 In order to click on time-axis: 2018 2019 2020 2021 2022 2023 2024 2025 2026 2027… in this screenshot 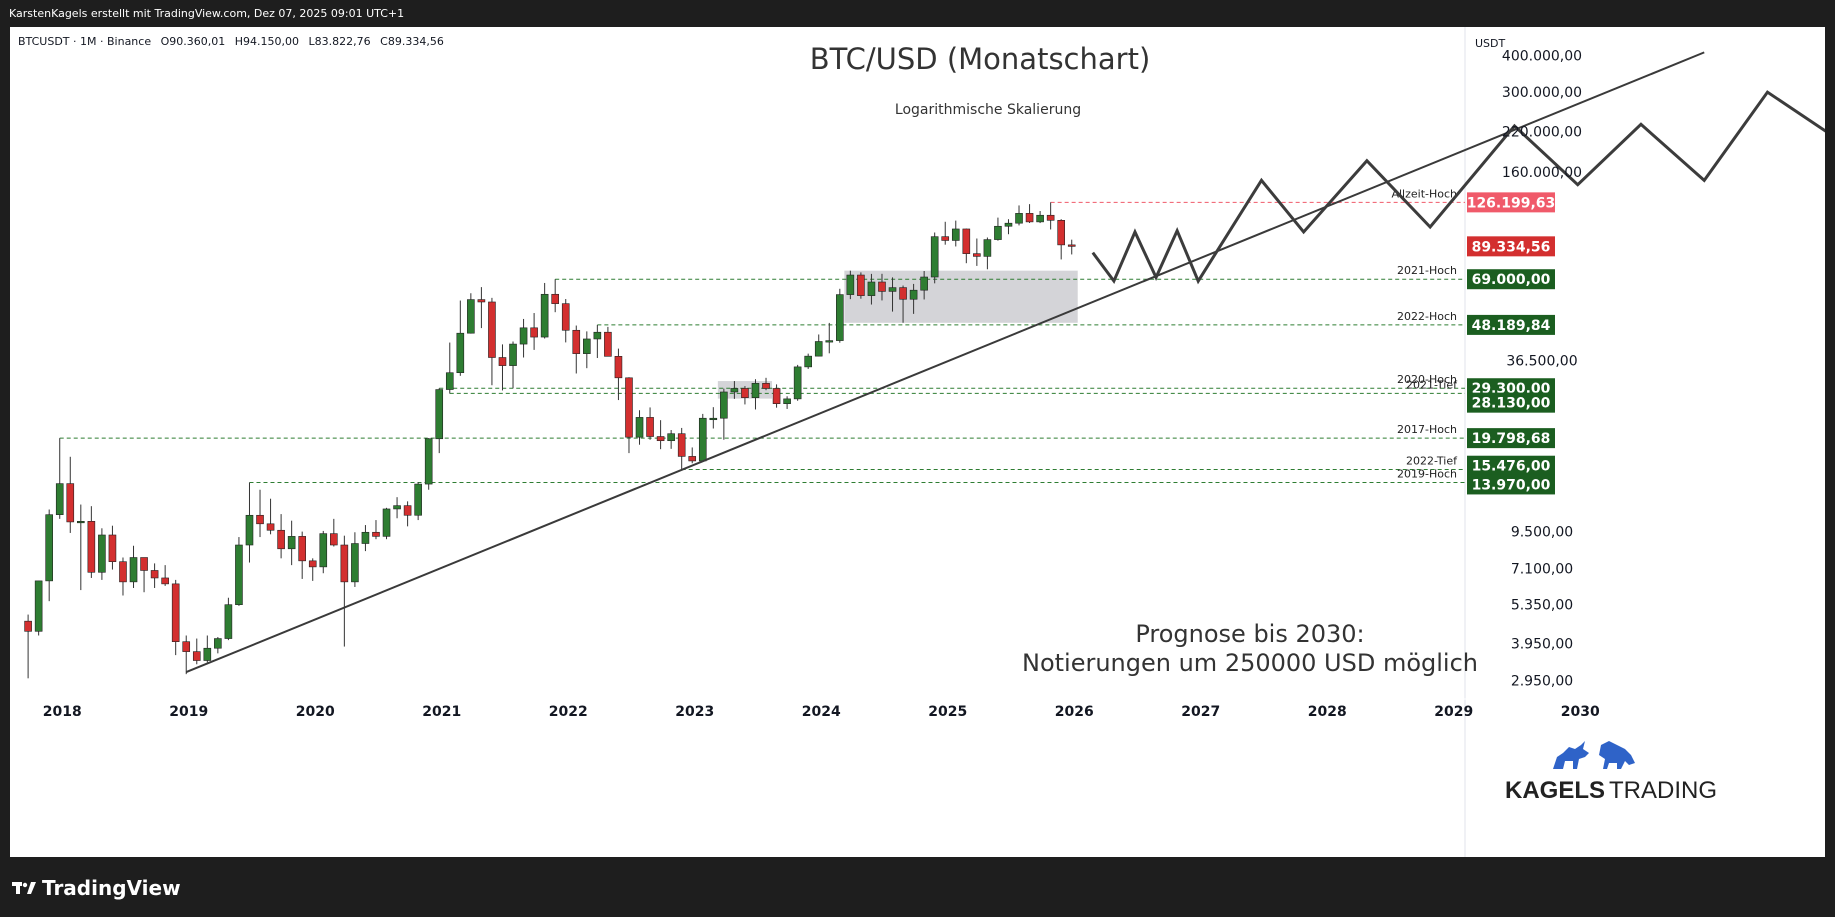, I will do `click(821, 712)`.